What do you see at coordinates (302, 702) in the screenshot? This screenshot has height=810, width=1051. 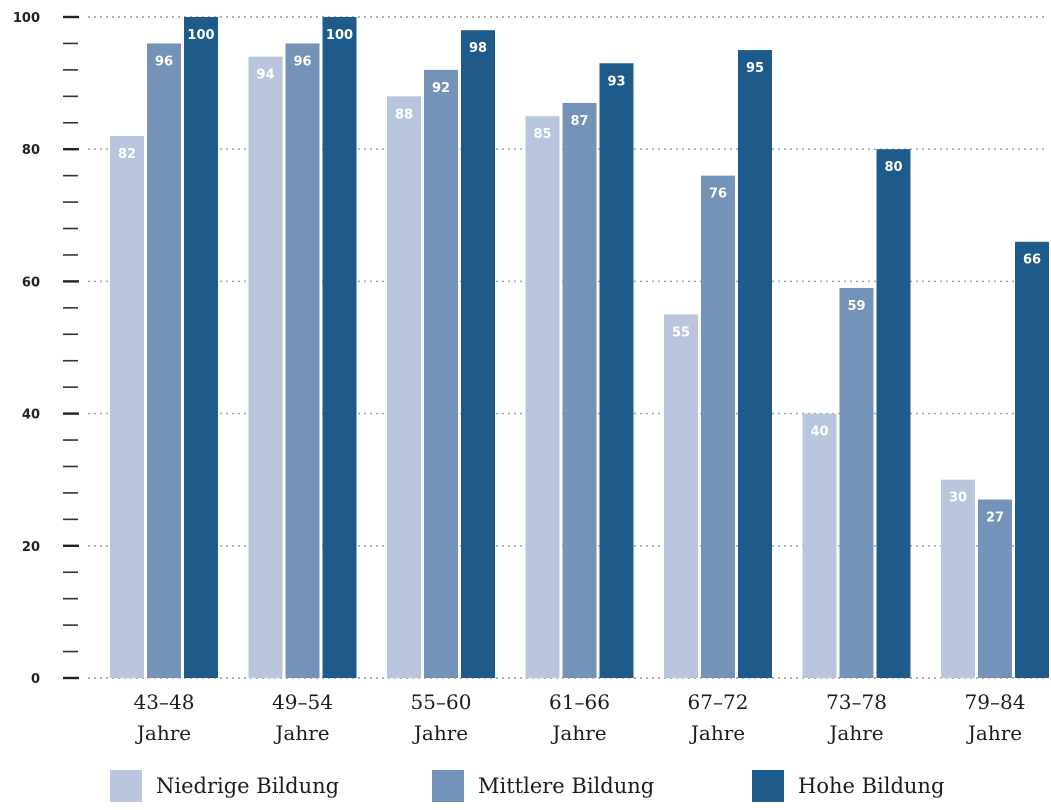 I see `x-tick-label: 49–54` at bounding box center [302, 702].